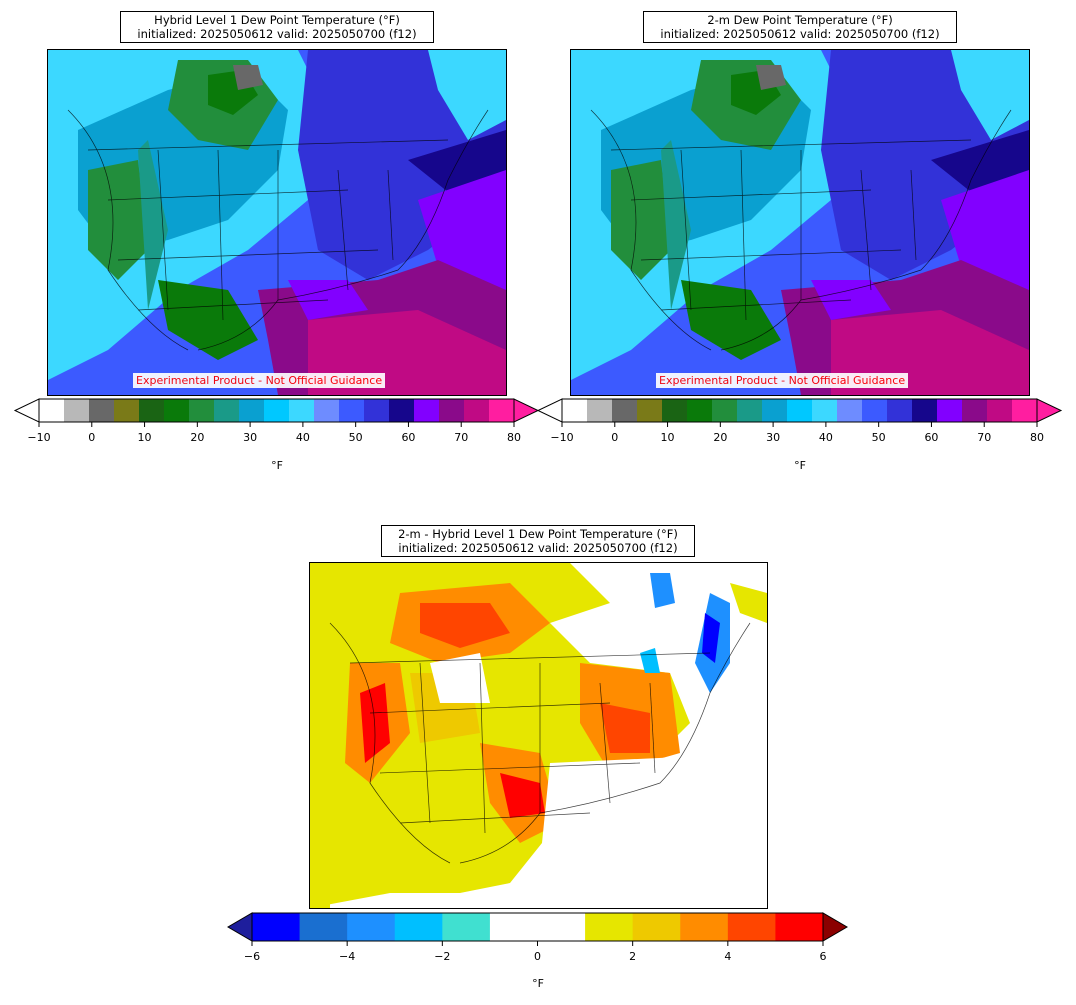 The height and width of the screenshot is (1005, 1076). I want to click on panel1-colorbar-unit: °F, so click(277, 465).